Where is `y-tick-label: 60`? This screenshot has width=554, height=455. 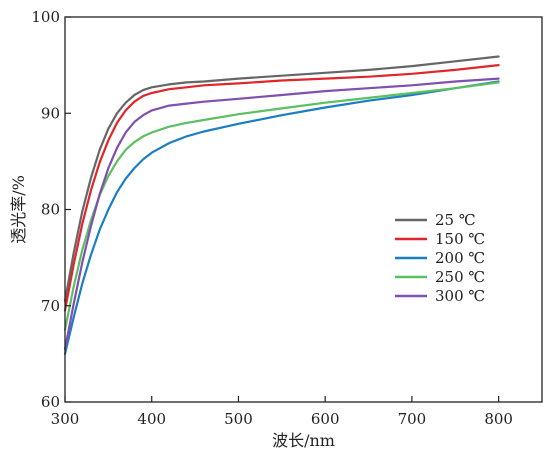 y-tick-label: 60 is located at coordinates (50, 402).